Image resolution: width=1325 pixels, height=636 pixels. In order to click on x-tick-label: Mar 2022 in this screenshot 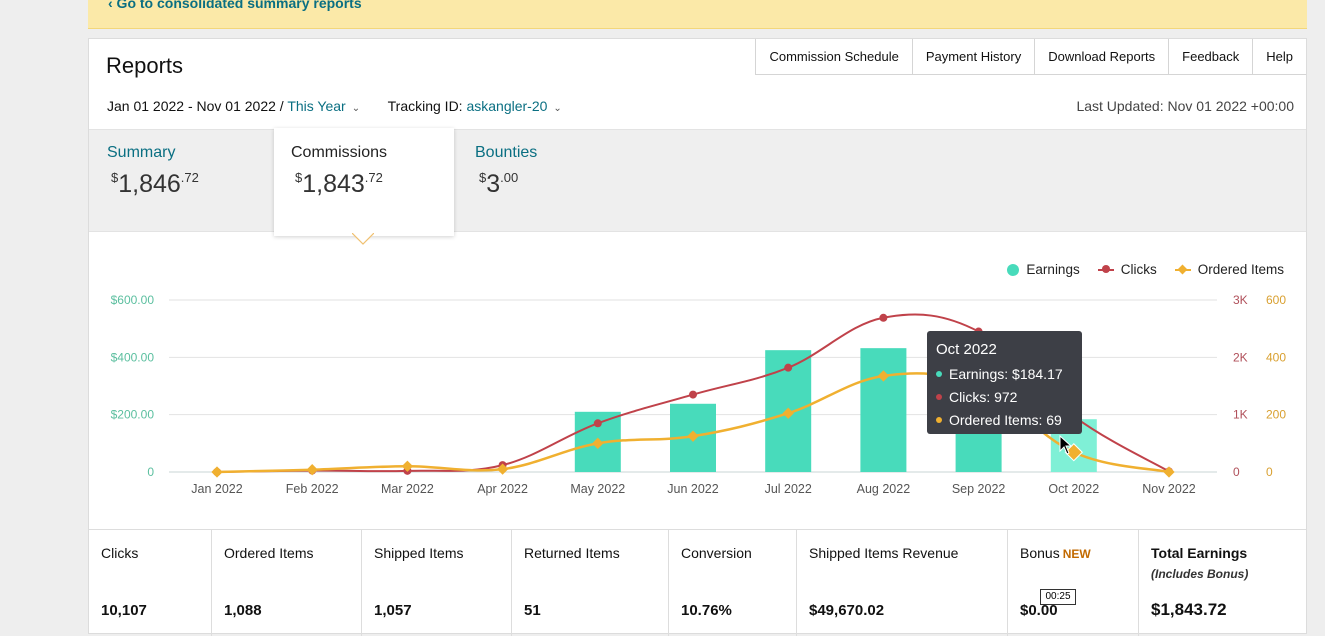, I will do `click(407, 489)`.